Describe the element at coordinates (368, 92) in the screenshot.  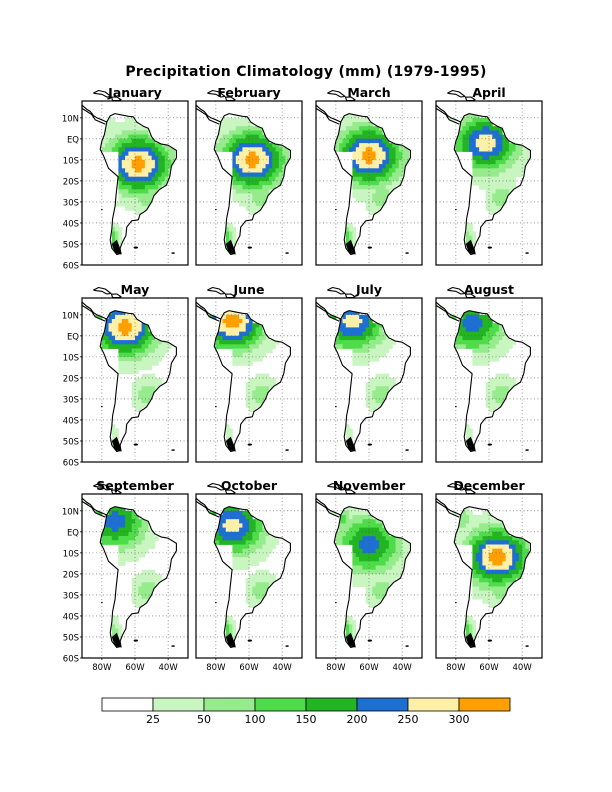
I see `panel-title: March` at that location.